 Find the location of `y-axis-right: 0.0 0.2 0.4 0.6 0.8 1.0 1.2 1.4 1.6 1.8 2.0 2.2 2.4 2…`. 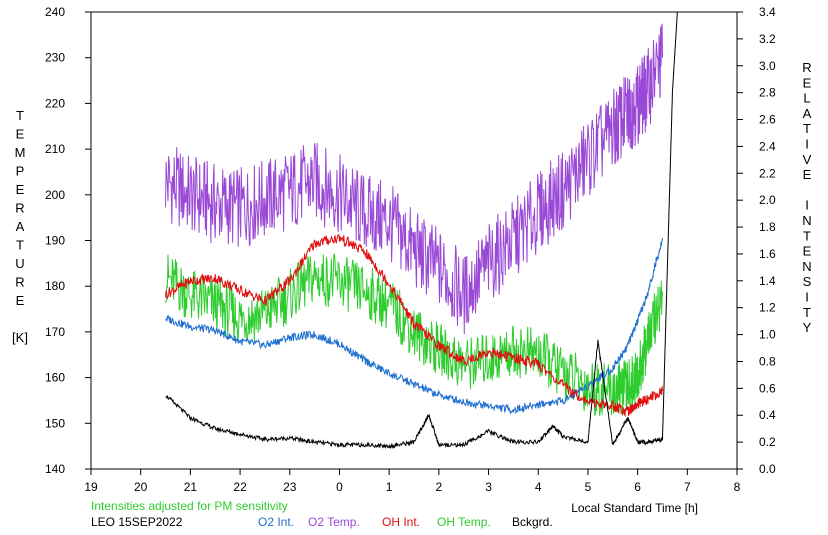

y-axis-right: 0.0 0.2 0.4 0.6 0.8 1.0 1.2 1.4 1.6 1.8 2.0 2.2 2.4 2… is located at coordinates (756, 240).